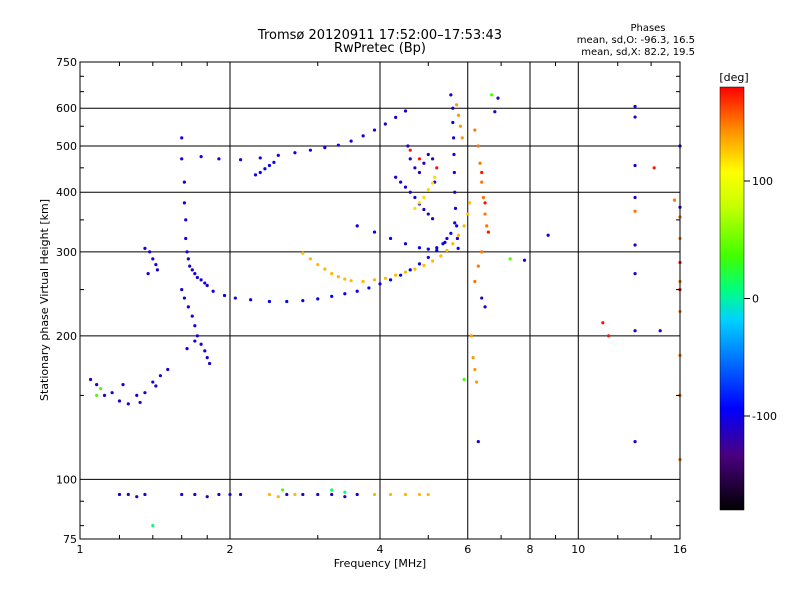  I want to click on x-tick-label: 4, so click(380, 549).